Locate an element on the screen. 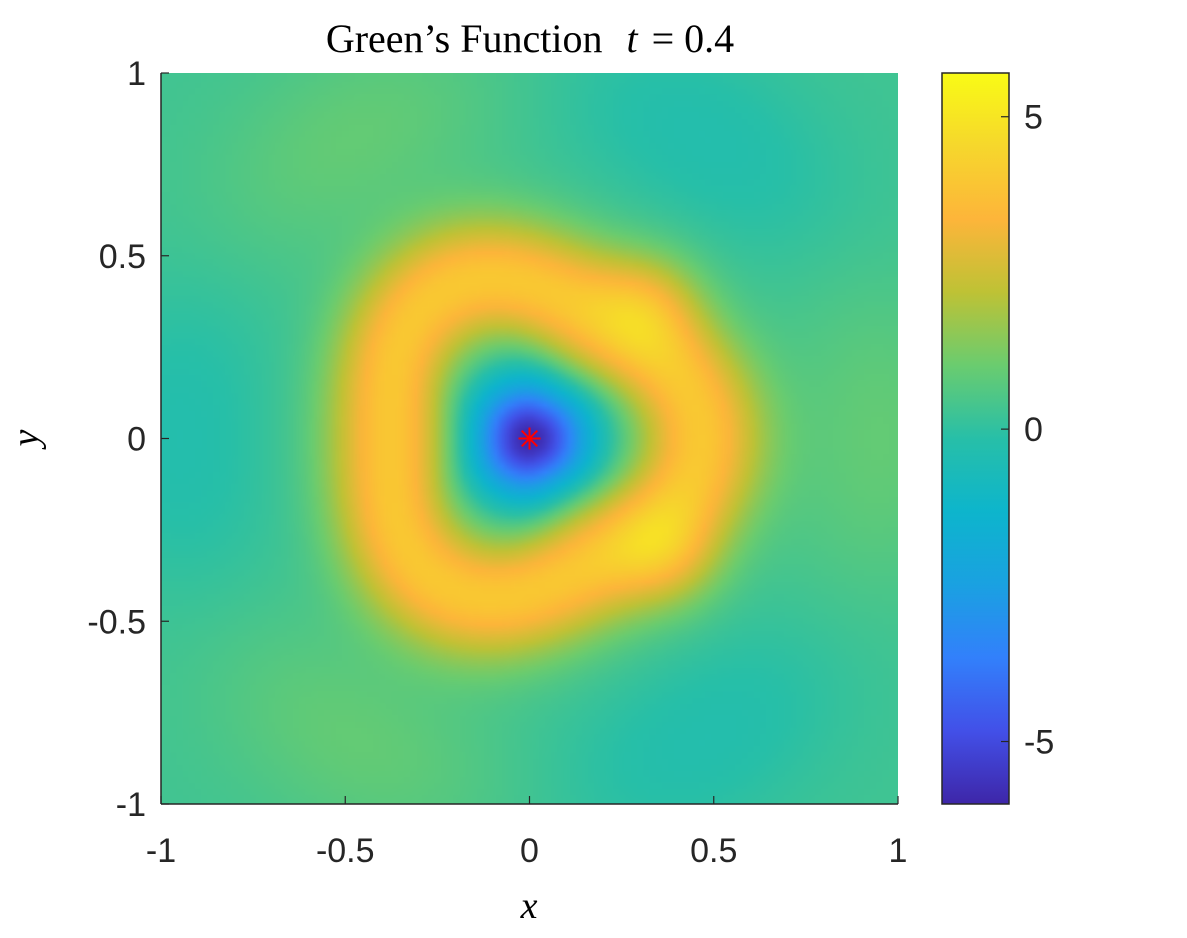 The height and width of the screenshot is (938, 1187). x-tick-label: -0.5 is located at coordinates (345, 851).